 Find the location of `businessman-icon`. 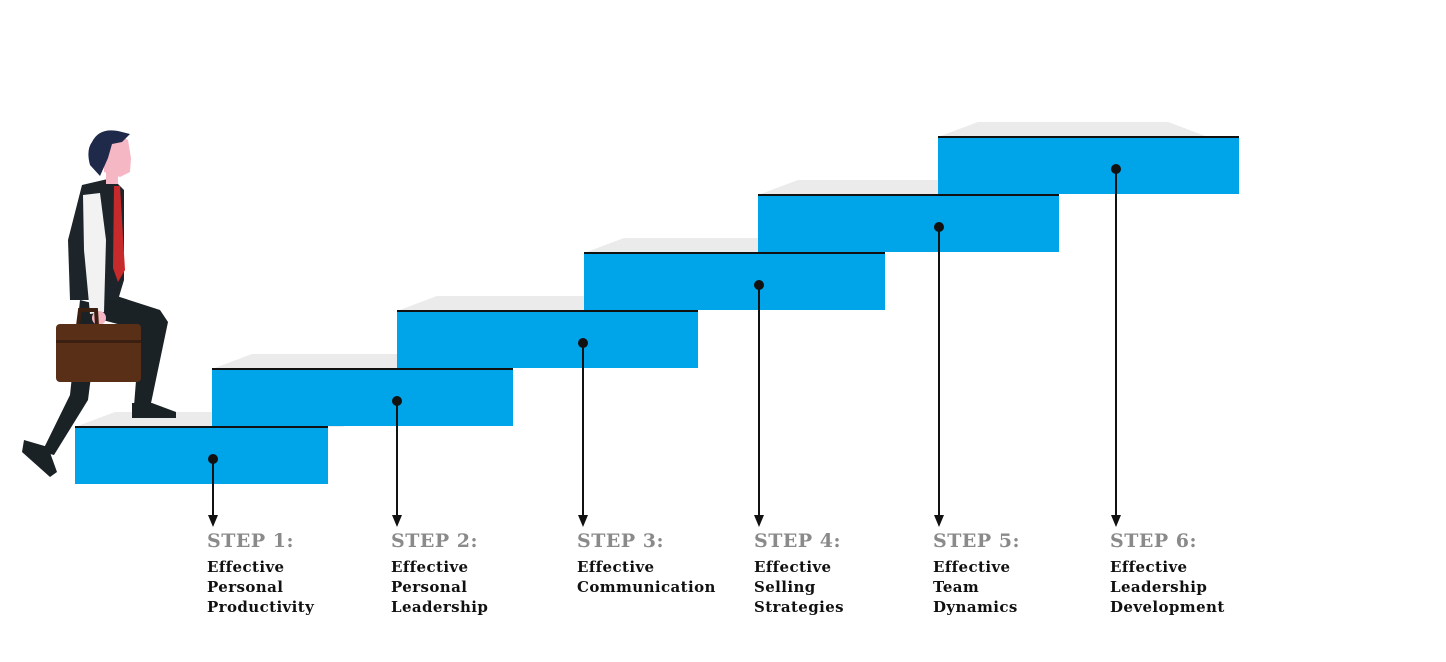

businessman-icon is located at coordinates (99, 303).